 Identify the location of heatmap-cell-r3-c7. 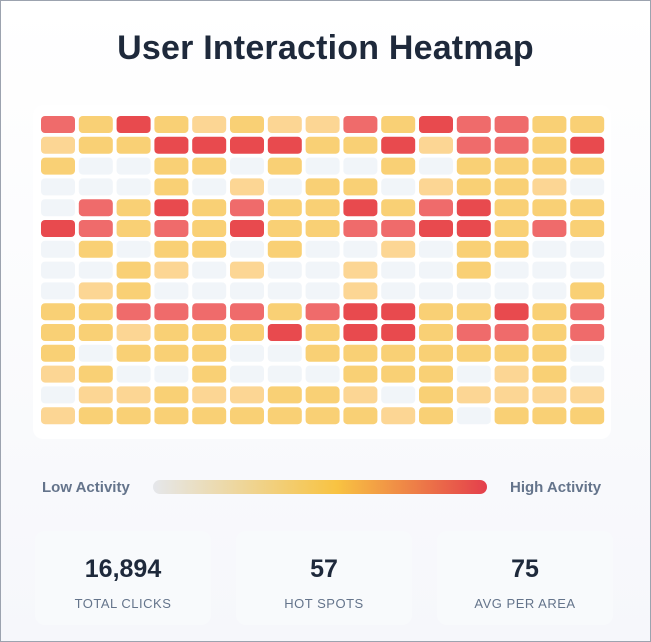
(322, 187).